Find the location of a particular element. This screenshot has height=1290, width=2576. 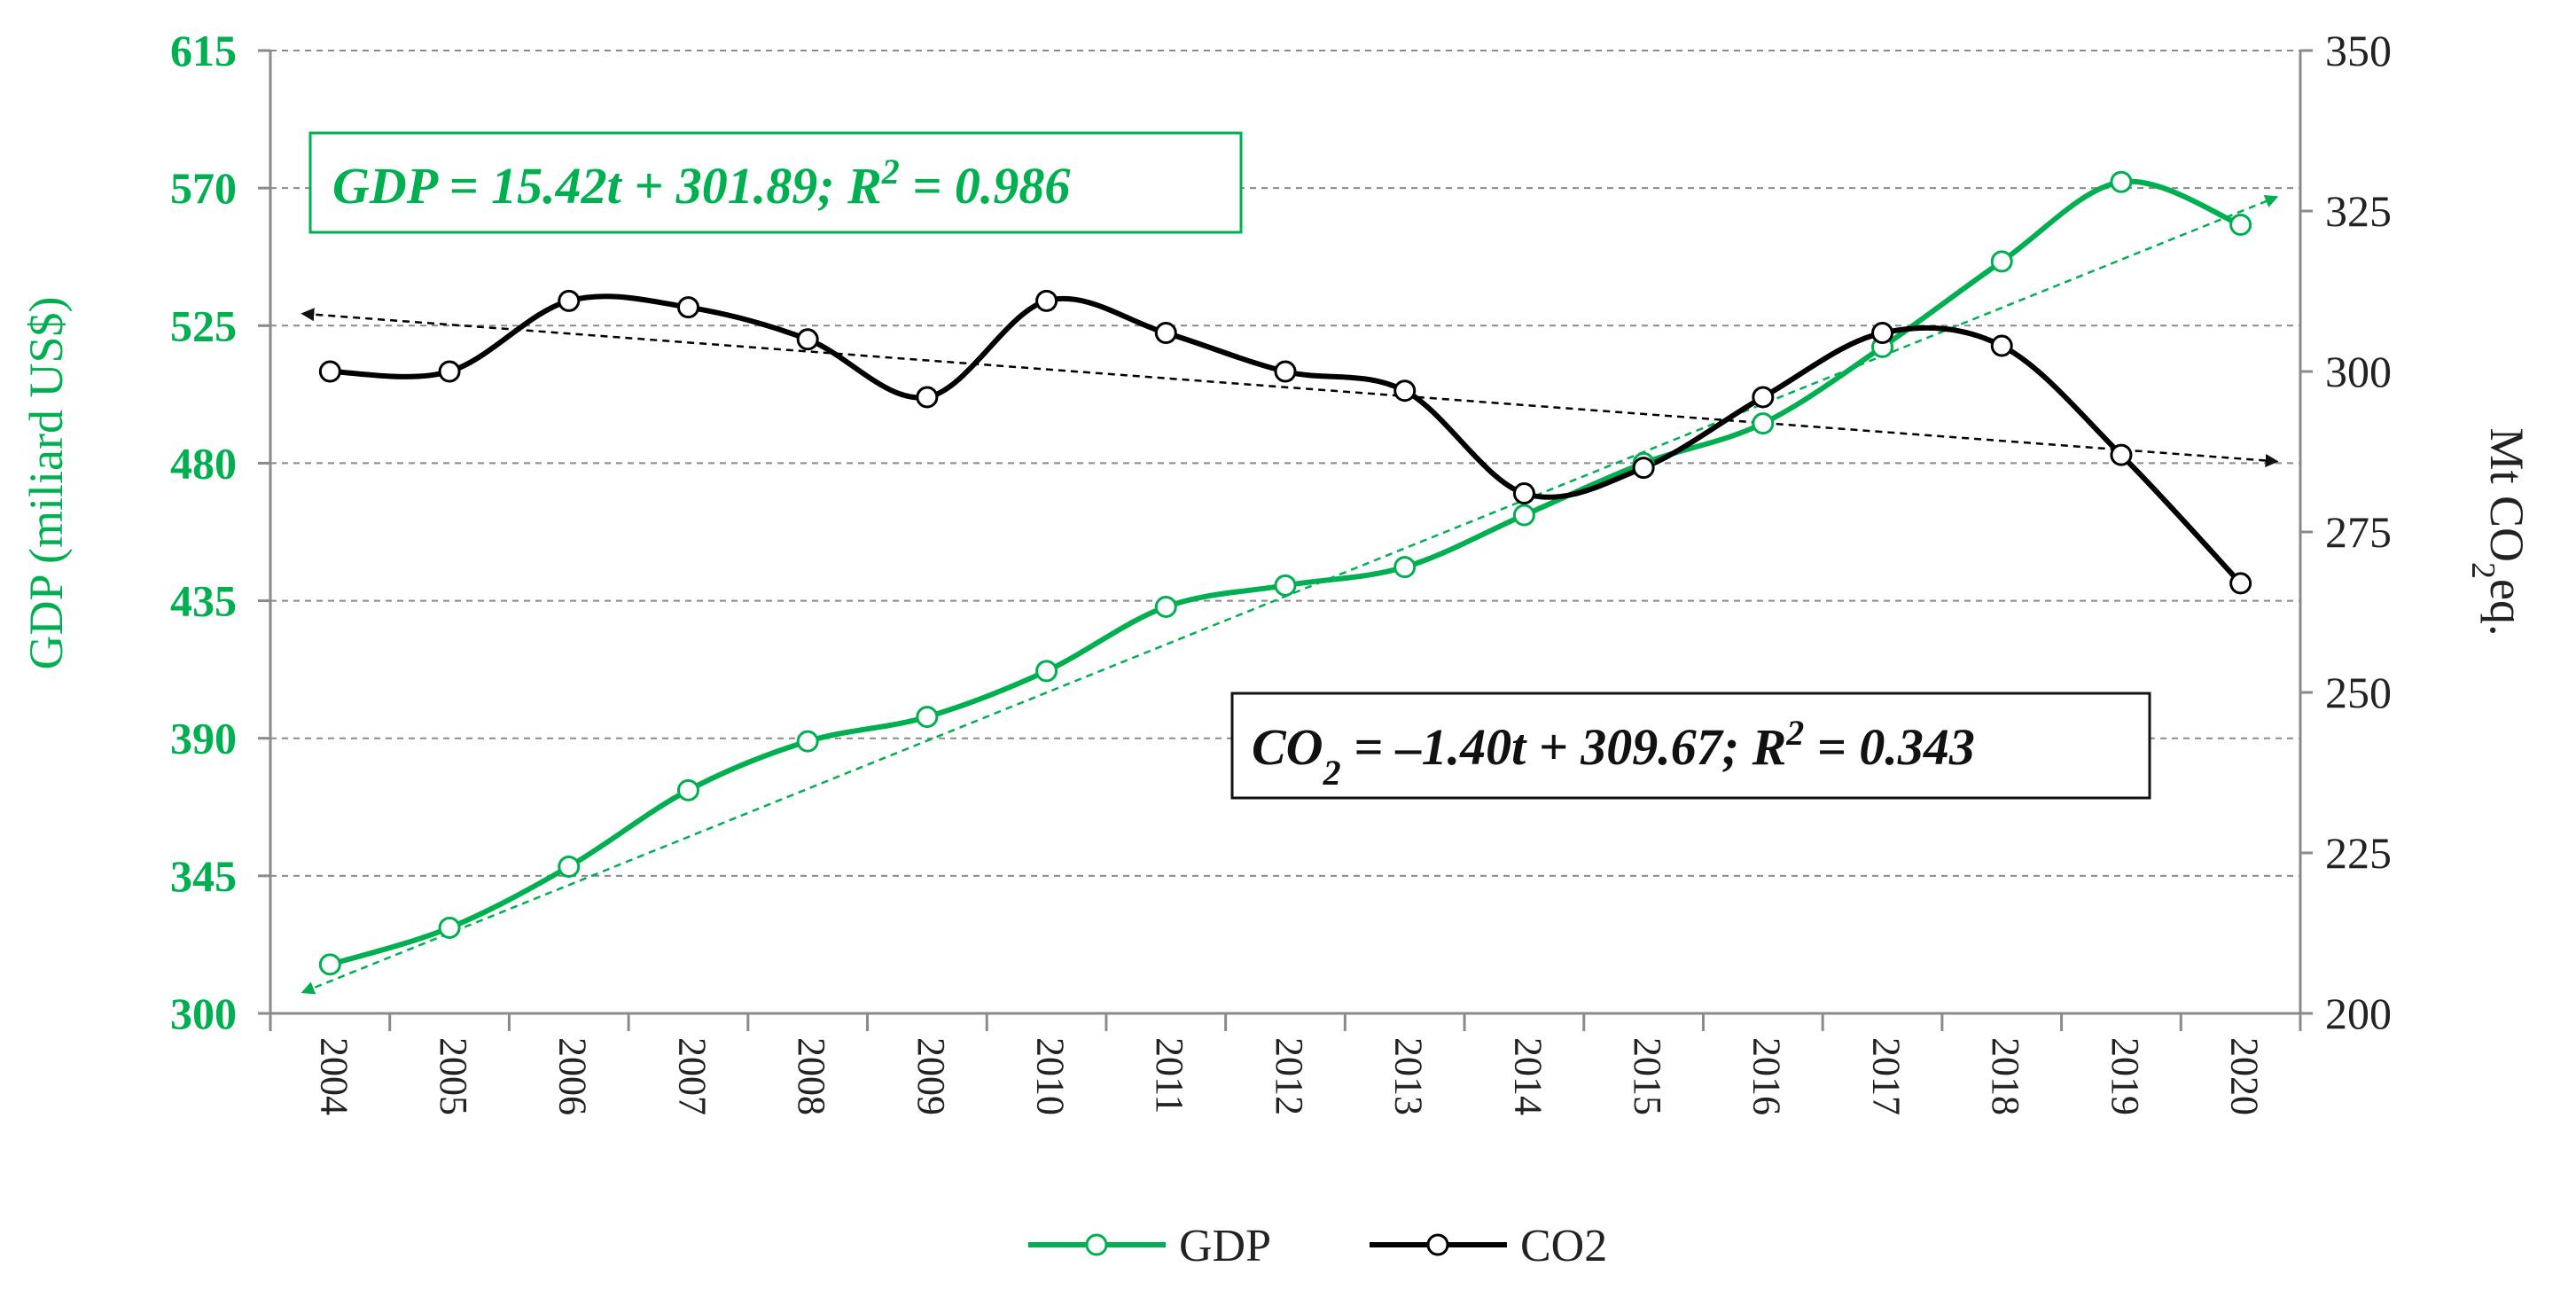

left-tick-label: 615 is located at coordinates (203, 50).